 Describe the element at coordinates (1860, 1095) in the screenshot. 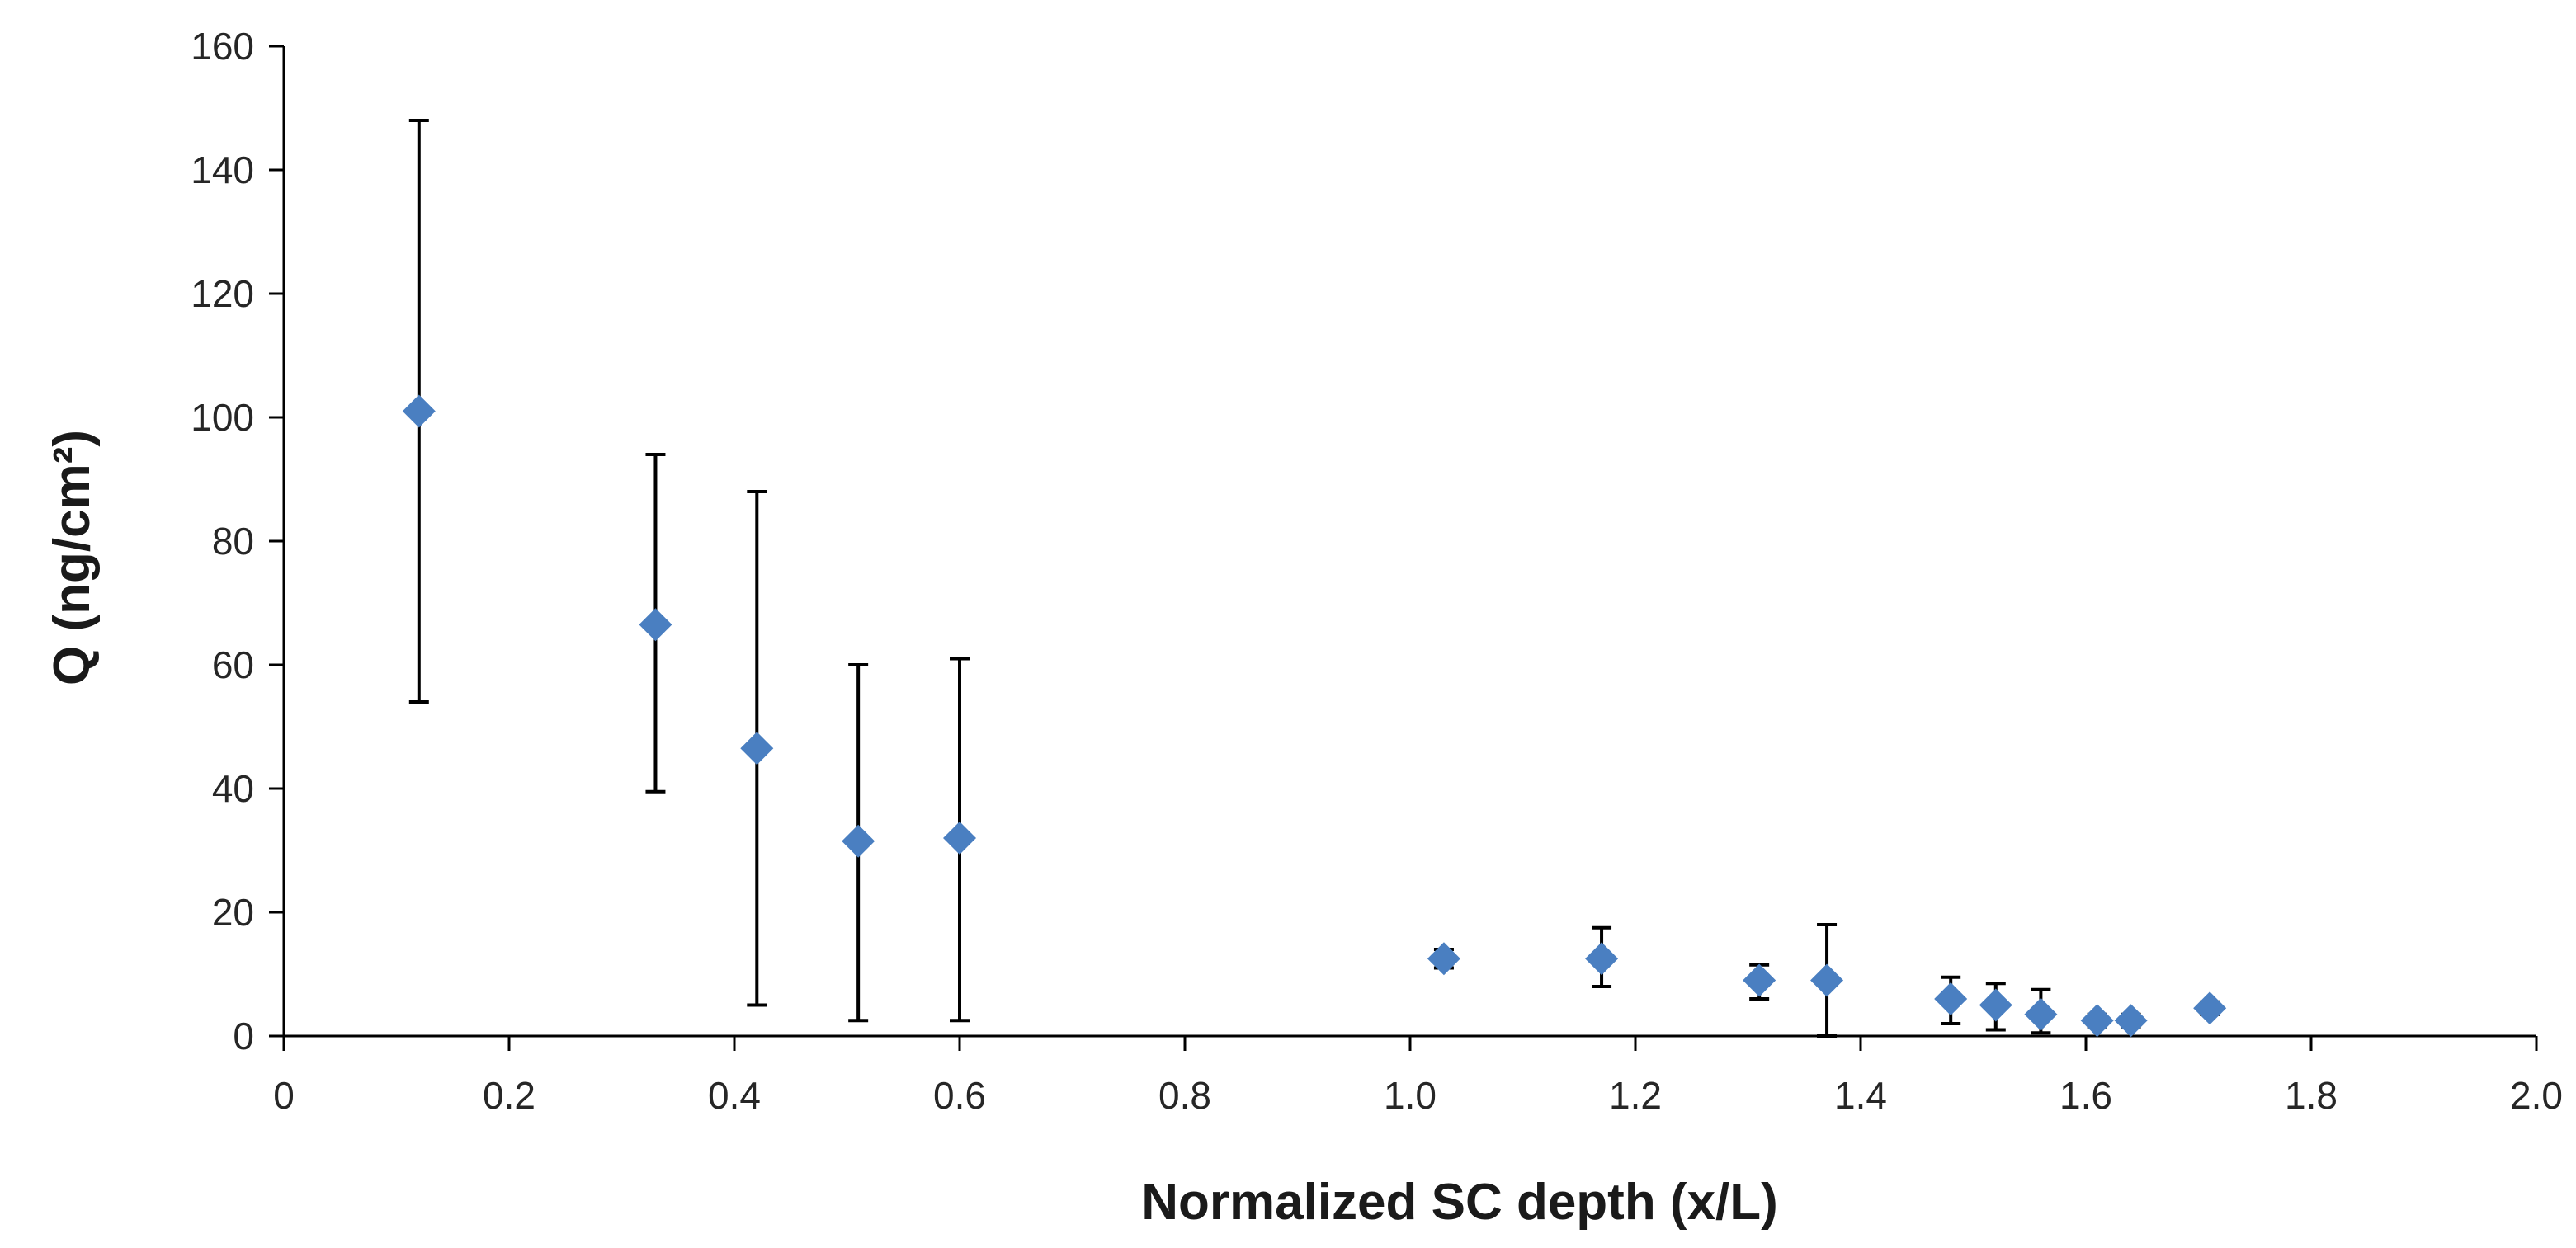

I see `x-tick-label: 1.4` at that location.